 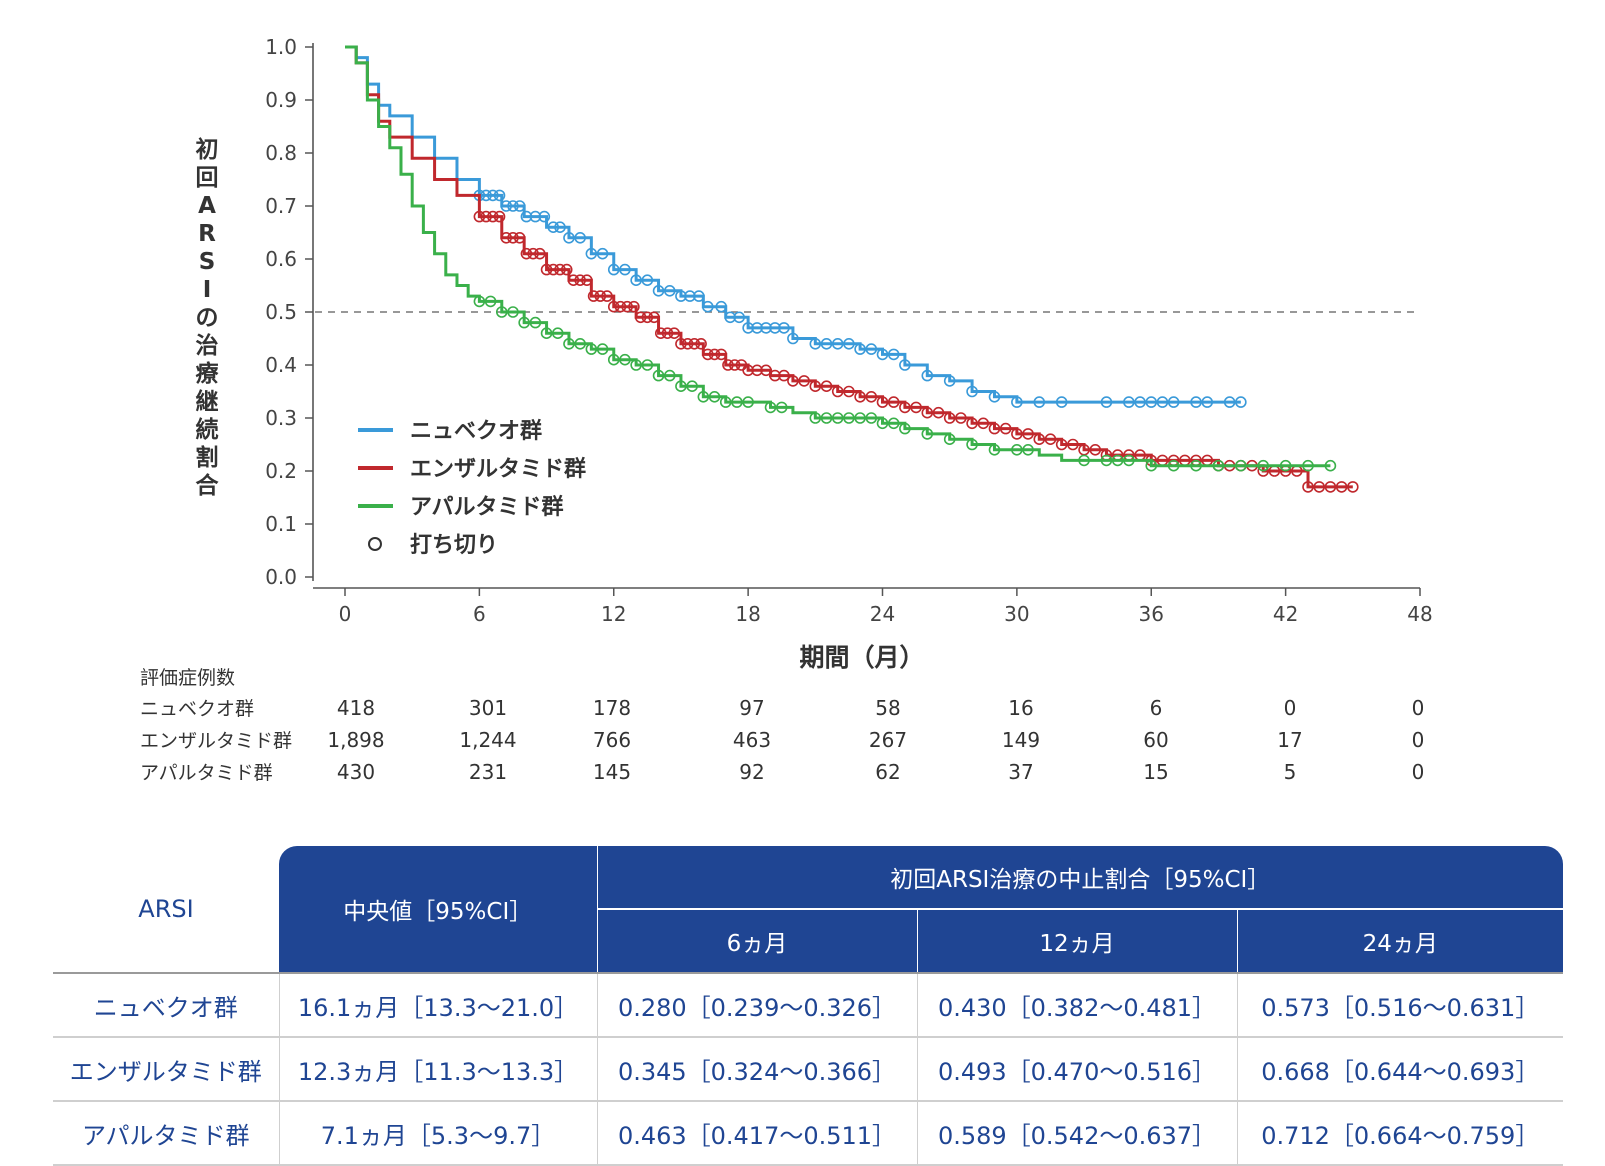 I want to click on risk-count: 267, so click(x=888, y=740).